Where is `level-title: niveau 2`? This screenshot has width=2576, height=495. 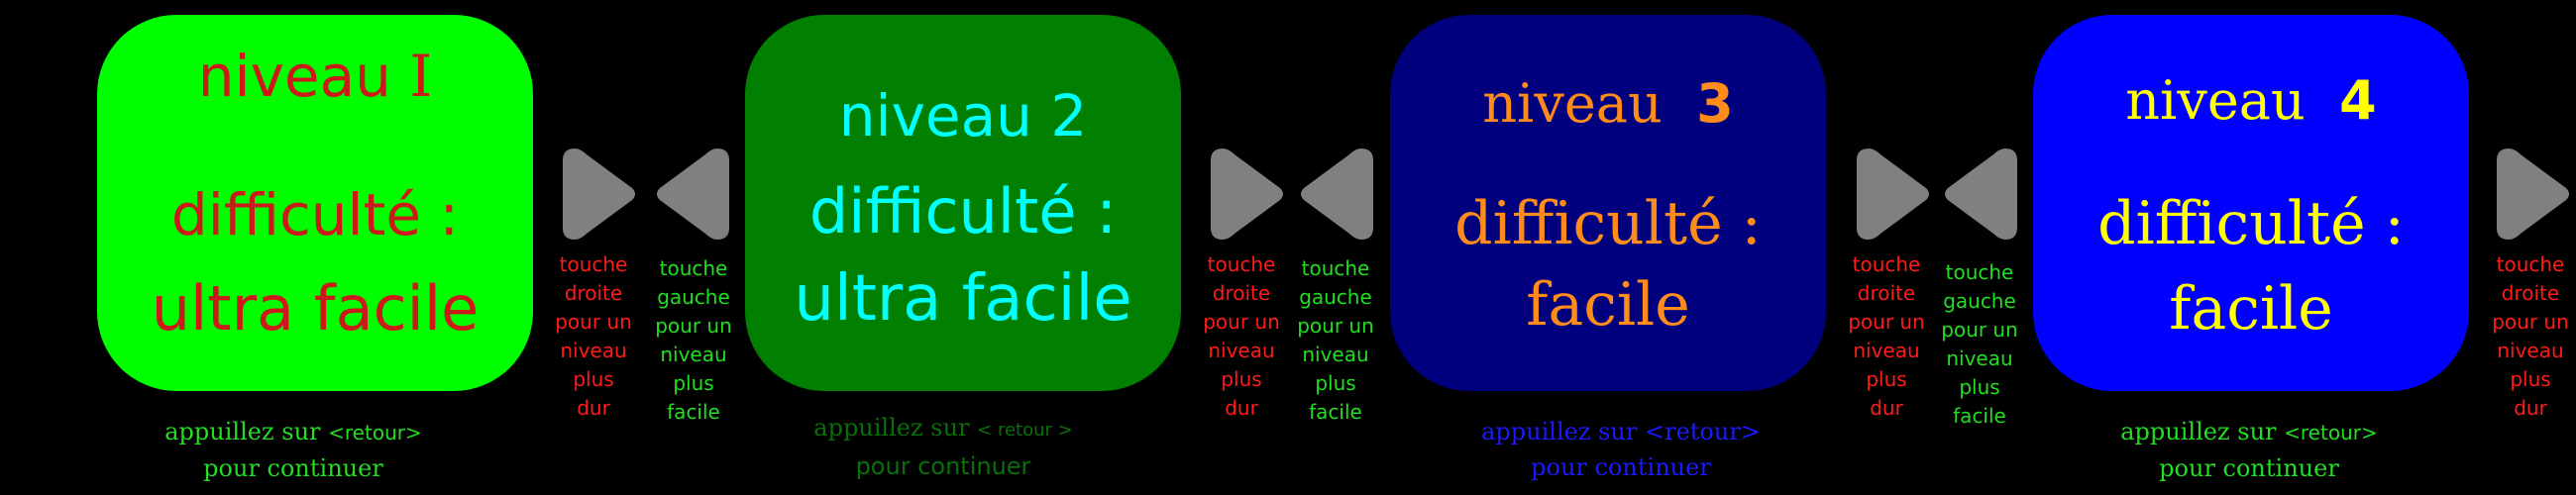
level-title: niveau 2 is located at coordinates (963, 115).